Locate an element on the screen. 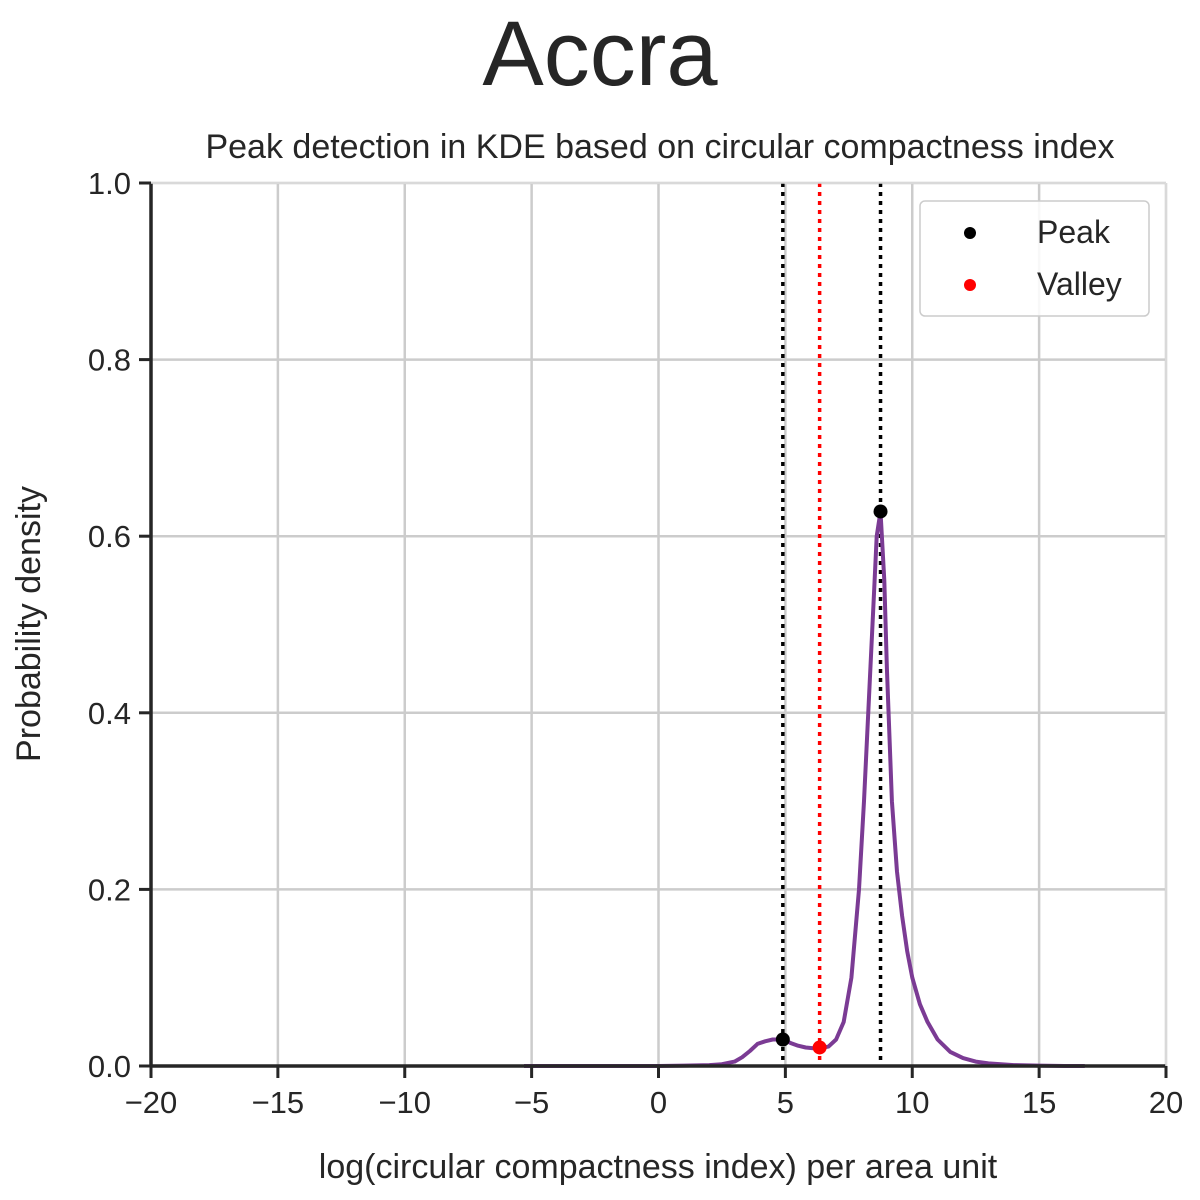 The height and width of the screenshot is (1200, 1200). x-tick-label: 10 is located at coordinates (912, 1102).